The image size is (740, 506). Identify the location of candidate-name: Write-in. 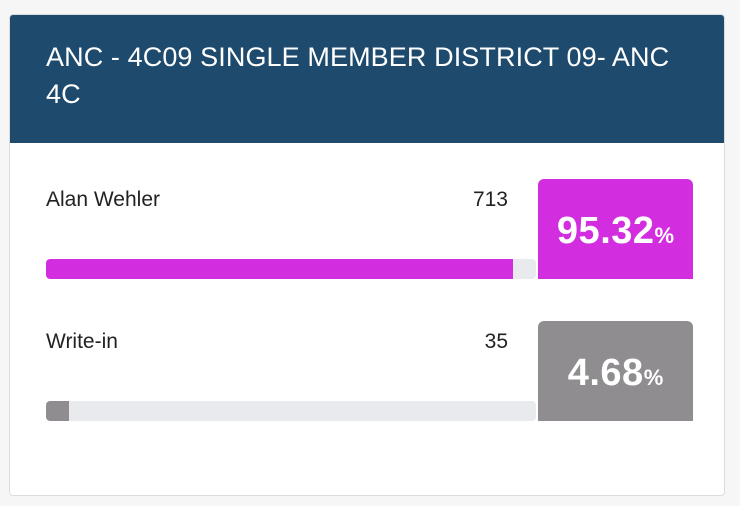
(82, 341).